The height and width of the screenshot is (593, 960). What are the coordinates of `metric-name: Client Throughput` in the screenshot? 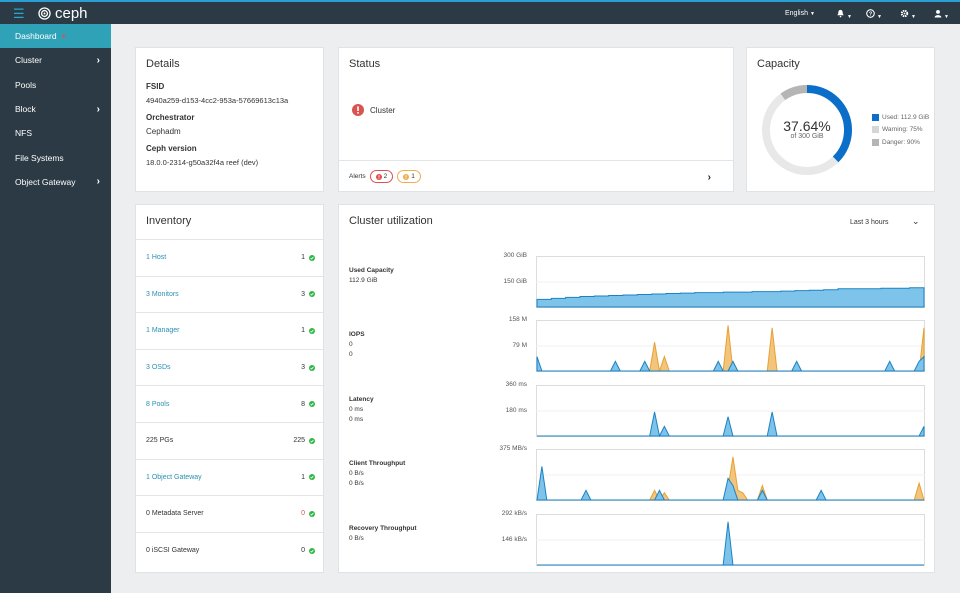 It's located at (377, 464).